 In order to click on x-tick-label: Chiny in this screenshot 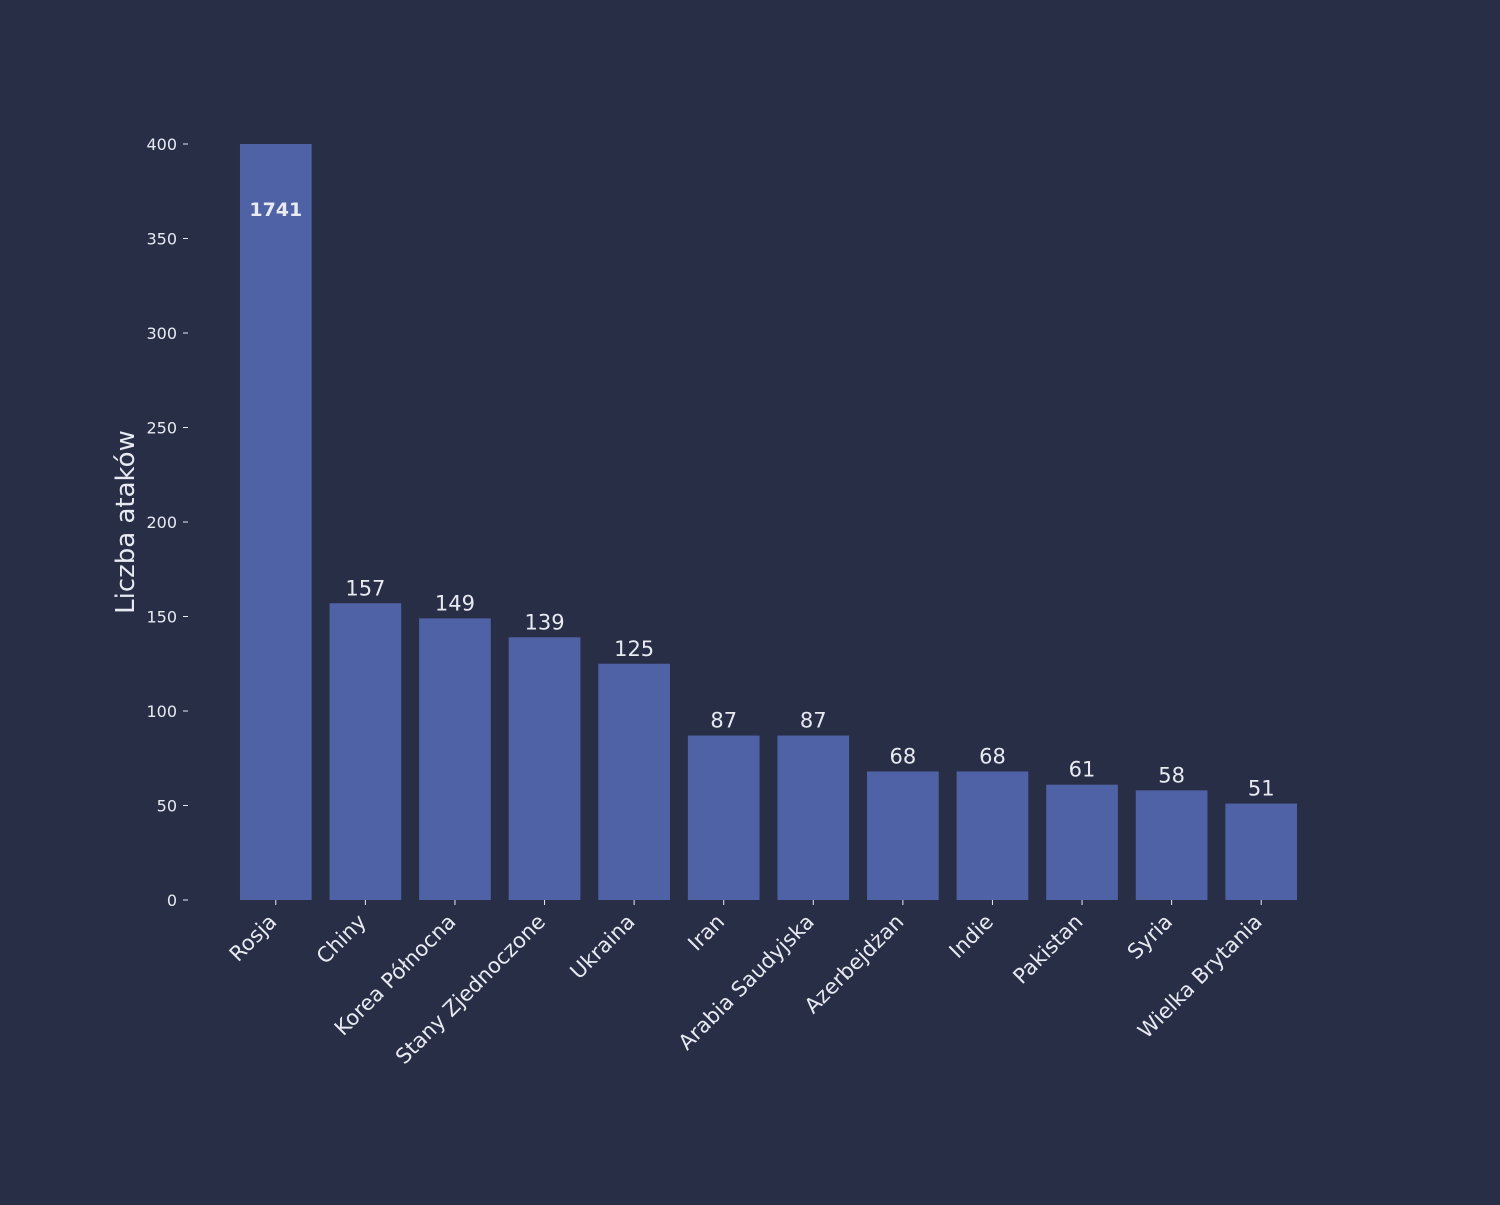, I will do `click(341, 939)`.